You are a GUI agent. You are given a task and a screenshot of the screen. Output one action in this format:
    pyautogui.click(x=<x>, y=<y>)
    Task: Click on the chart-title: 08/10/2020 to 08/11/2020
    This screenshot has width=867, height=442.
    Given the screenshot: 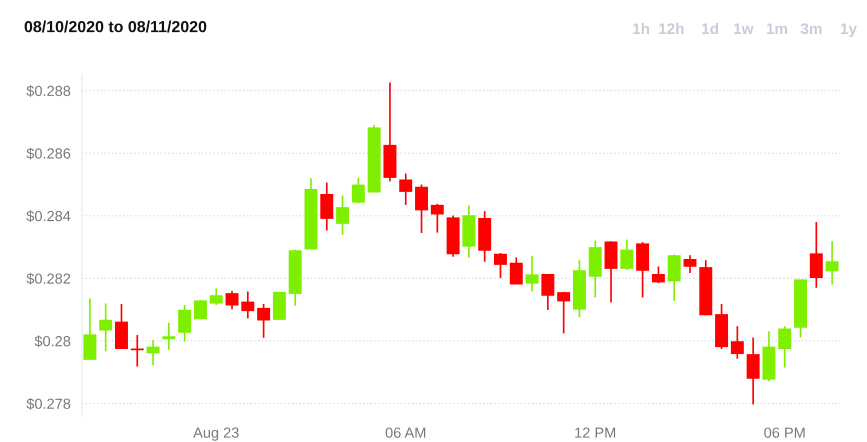 What is the action you would take?
    pyautogui.click(x=115, y=26)
    